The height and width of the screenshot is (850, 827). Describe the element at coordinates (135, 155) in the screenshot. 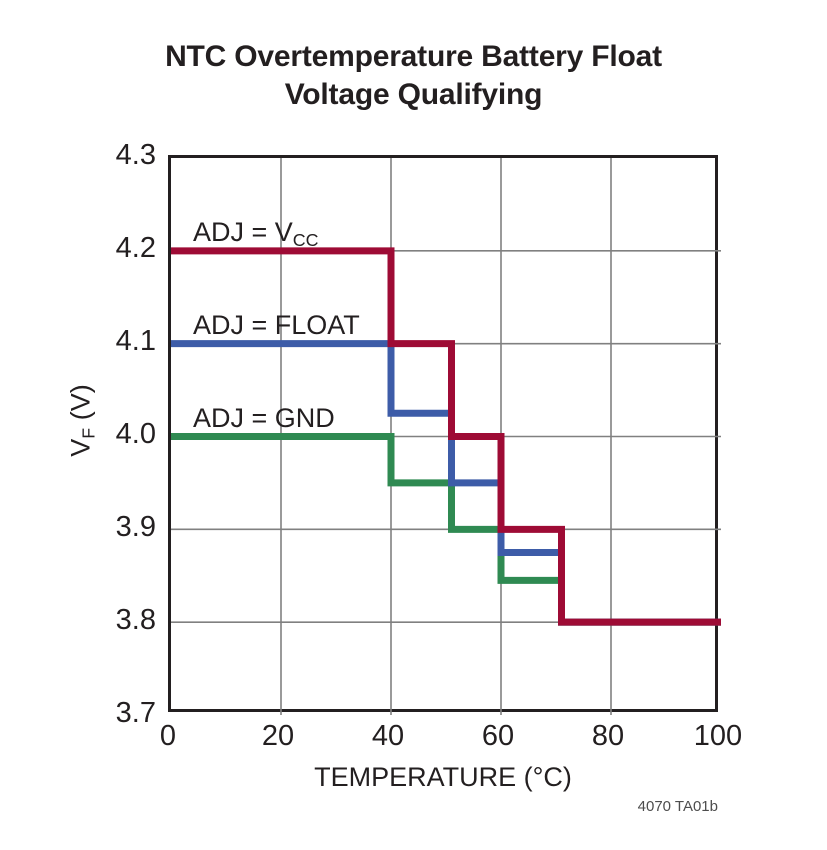

I see `y-tick-label-4.3: 4.3` at that location.